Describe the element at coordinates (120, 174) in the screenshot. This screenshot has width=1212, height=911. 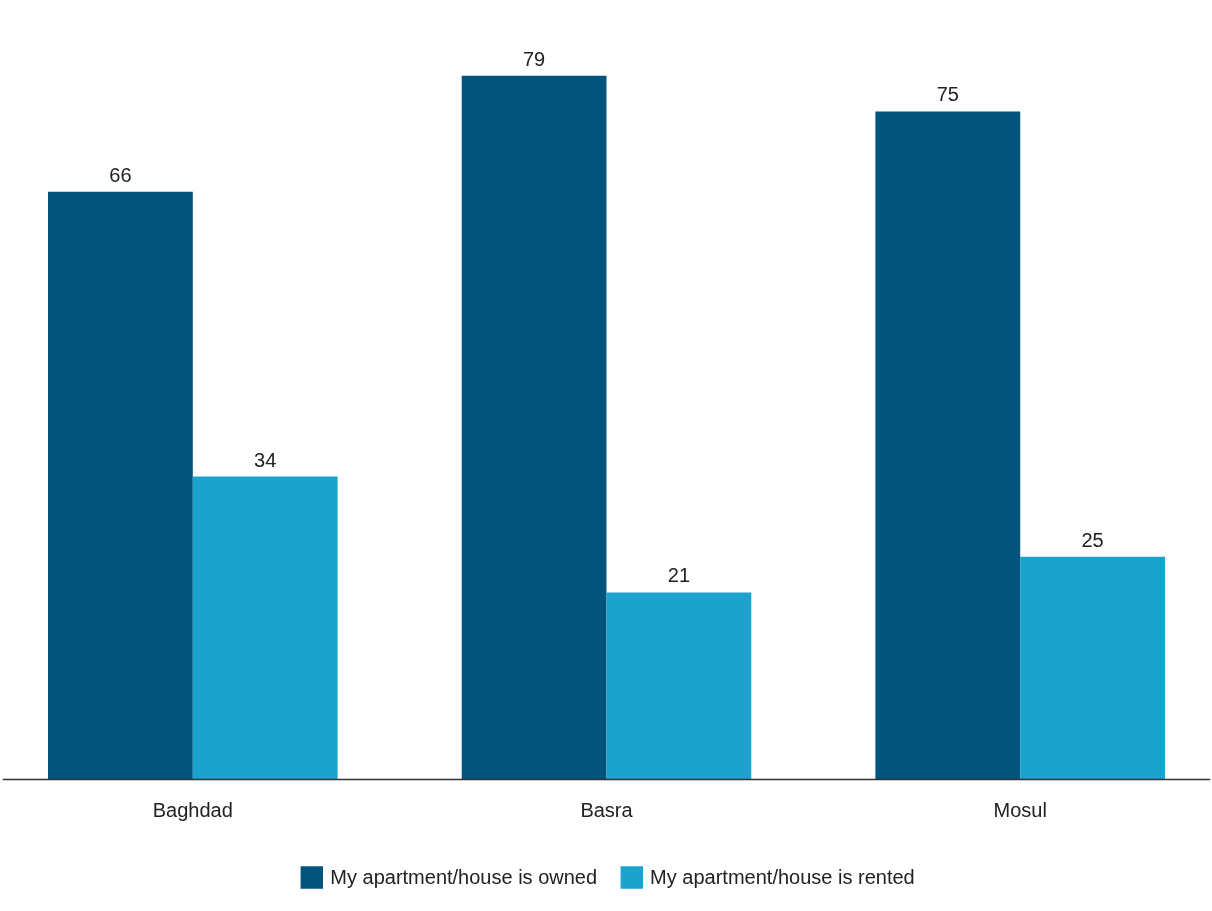
I see `data-label: 66` at that location.